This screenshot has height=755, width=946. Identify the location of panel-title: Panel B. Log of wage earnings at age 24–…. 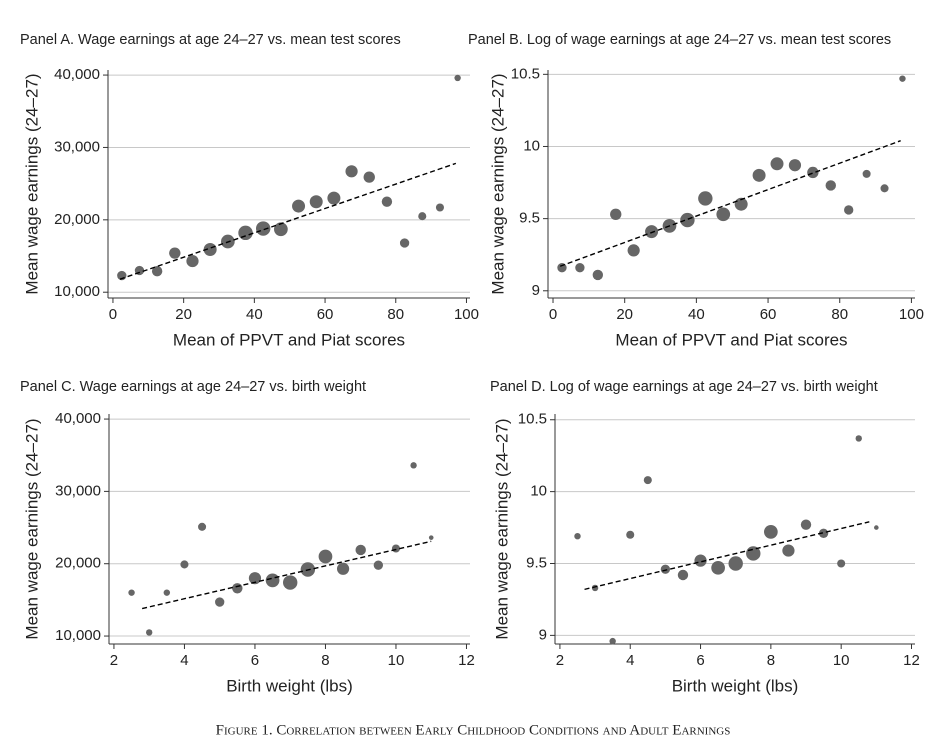
(679, 40).